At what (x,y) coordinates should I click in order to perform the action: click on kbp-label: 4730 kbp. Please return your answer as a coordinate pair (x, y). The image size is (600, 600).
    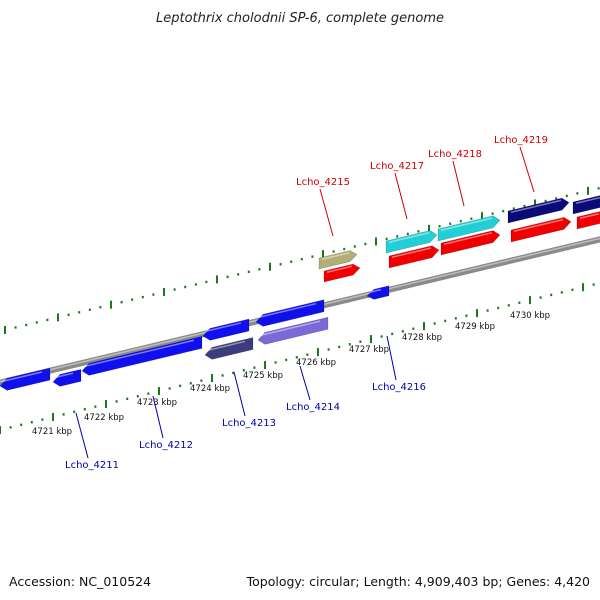
    Looking at the image, I should click on (530, 316).